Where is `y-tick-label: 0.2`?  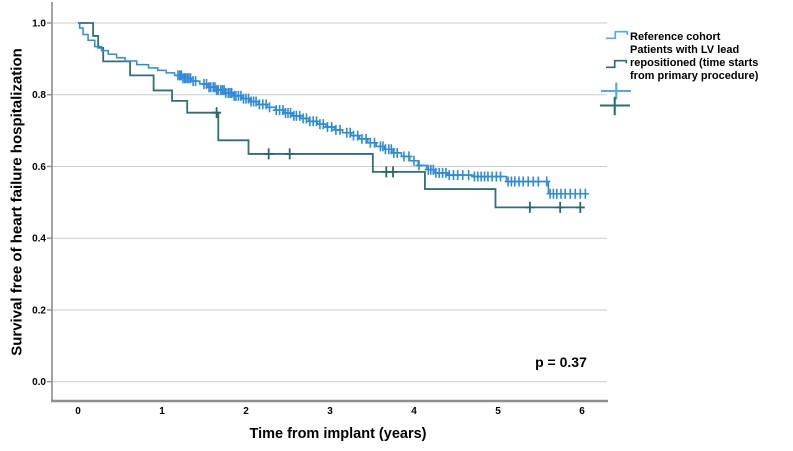 y-tick-label: 0.2 is located at coordinates (39, 310).